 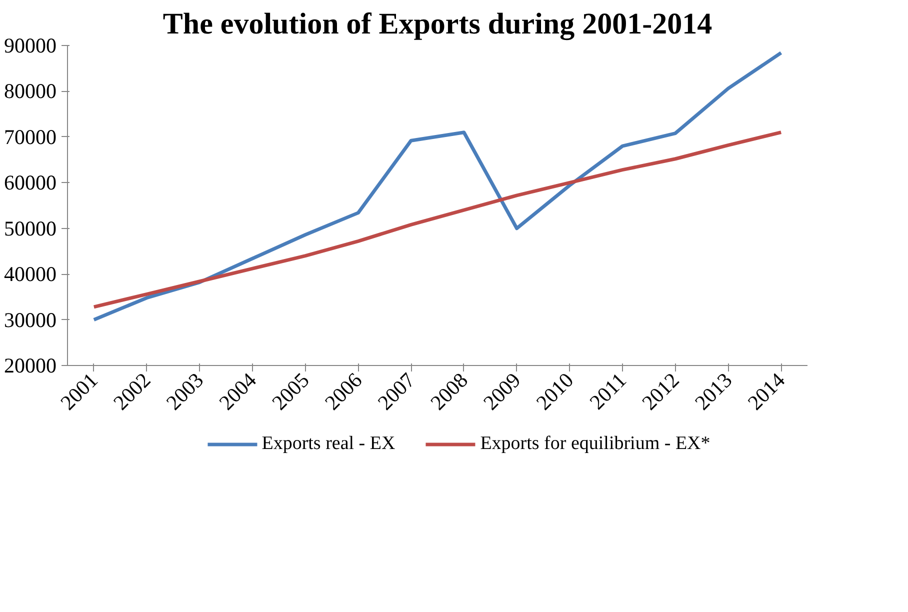 I want to click on y-tick-label: 20000, so click(x=30, y=366).